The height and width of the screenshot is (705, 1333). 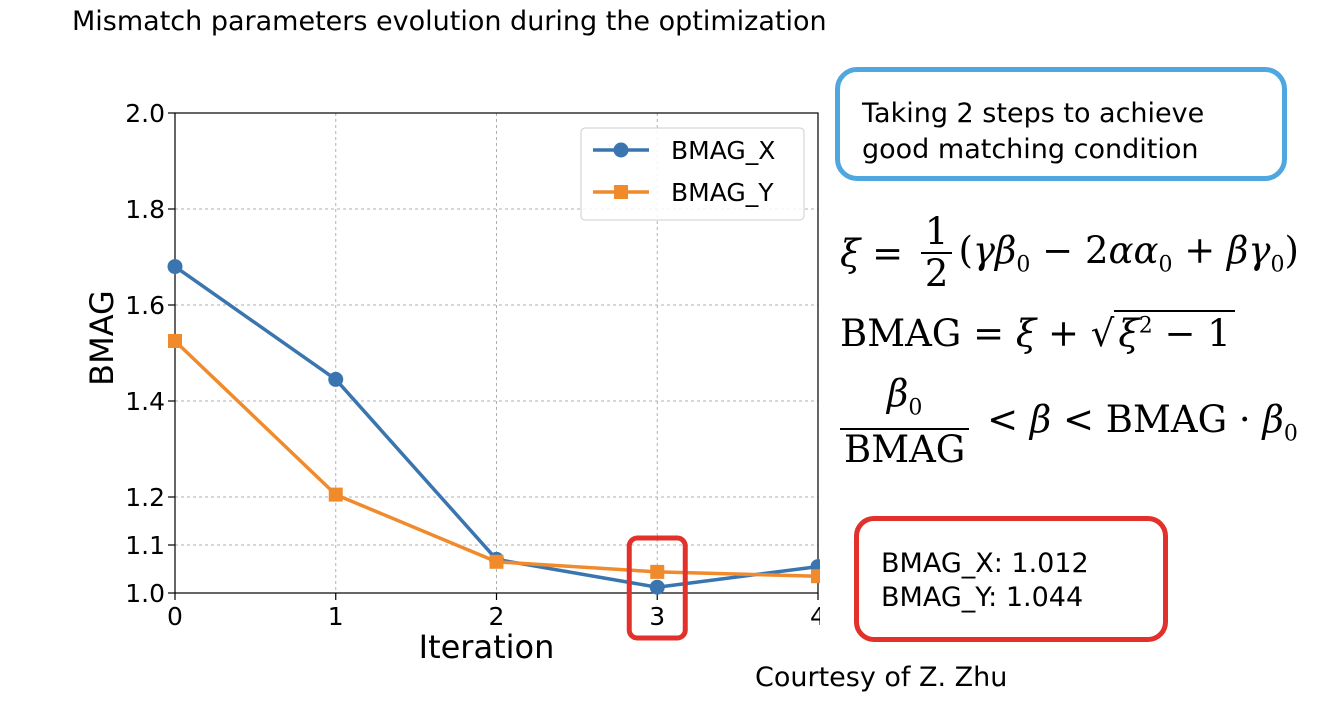 What do you see at coordinates (1033, 113) in the screenshot?
I see `steps-callout-line1: Taking 2 steps to achieve` at bounding box center [1033, 113].